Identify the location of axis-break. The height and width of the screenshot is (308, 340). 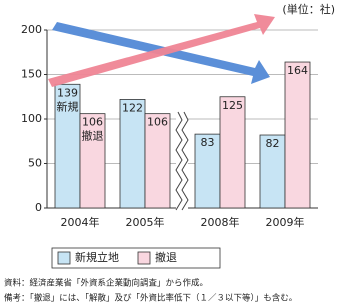
(182, 161).